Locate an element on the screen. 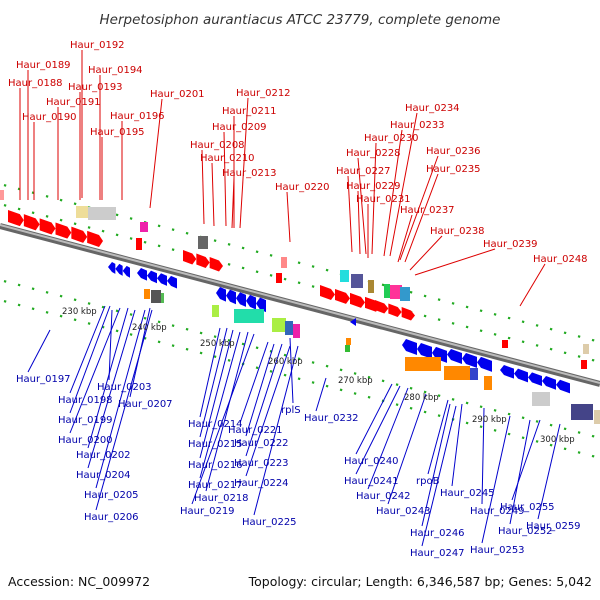  gene-label: Haur_0235 is located at coordinates (453, 169).